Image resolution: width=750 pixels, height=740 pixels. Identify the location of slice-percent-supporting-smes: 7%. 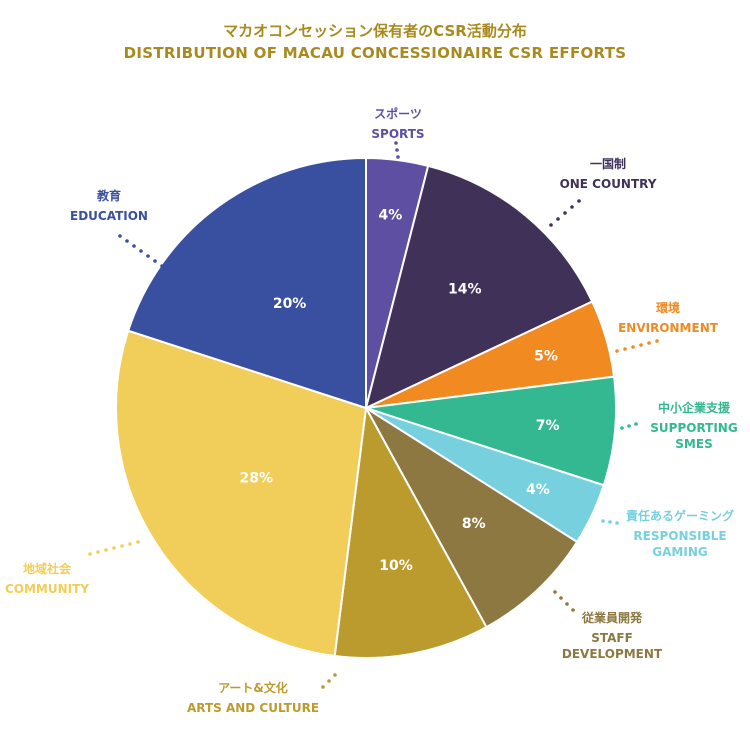
(548, 426).